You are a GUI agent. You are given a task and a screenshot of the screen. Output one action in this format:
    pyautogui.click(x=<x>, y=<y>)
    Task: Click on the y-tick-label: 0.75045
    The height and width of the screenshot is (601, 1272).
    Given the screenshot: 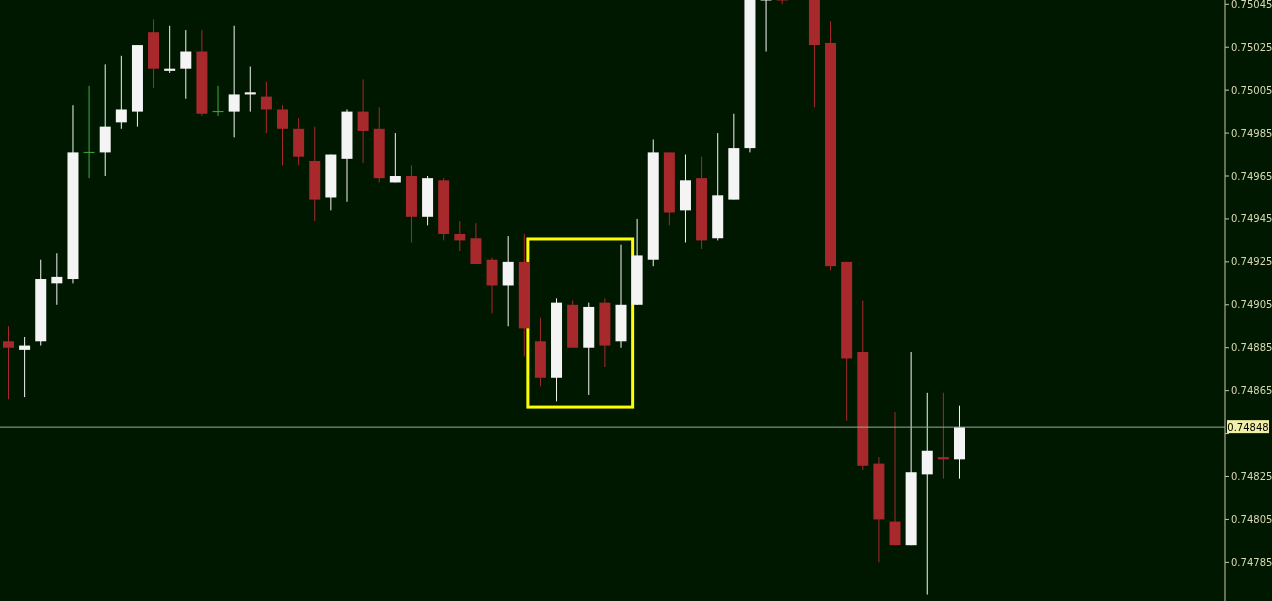 What is the action you would take?
    pyautogui.click(x=1251, y=5)
    